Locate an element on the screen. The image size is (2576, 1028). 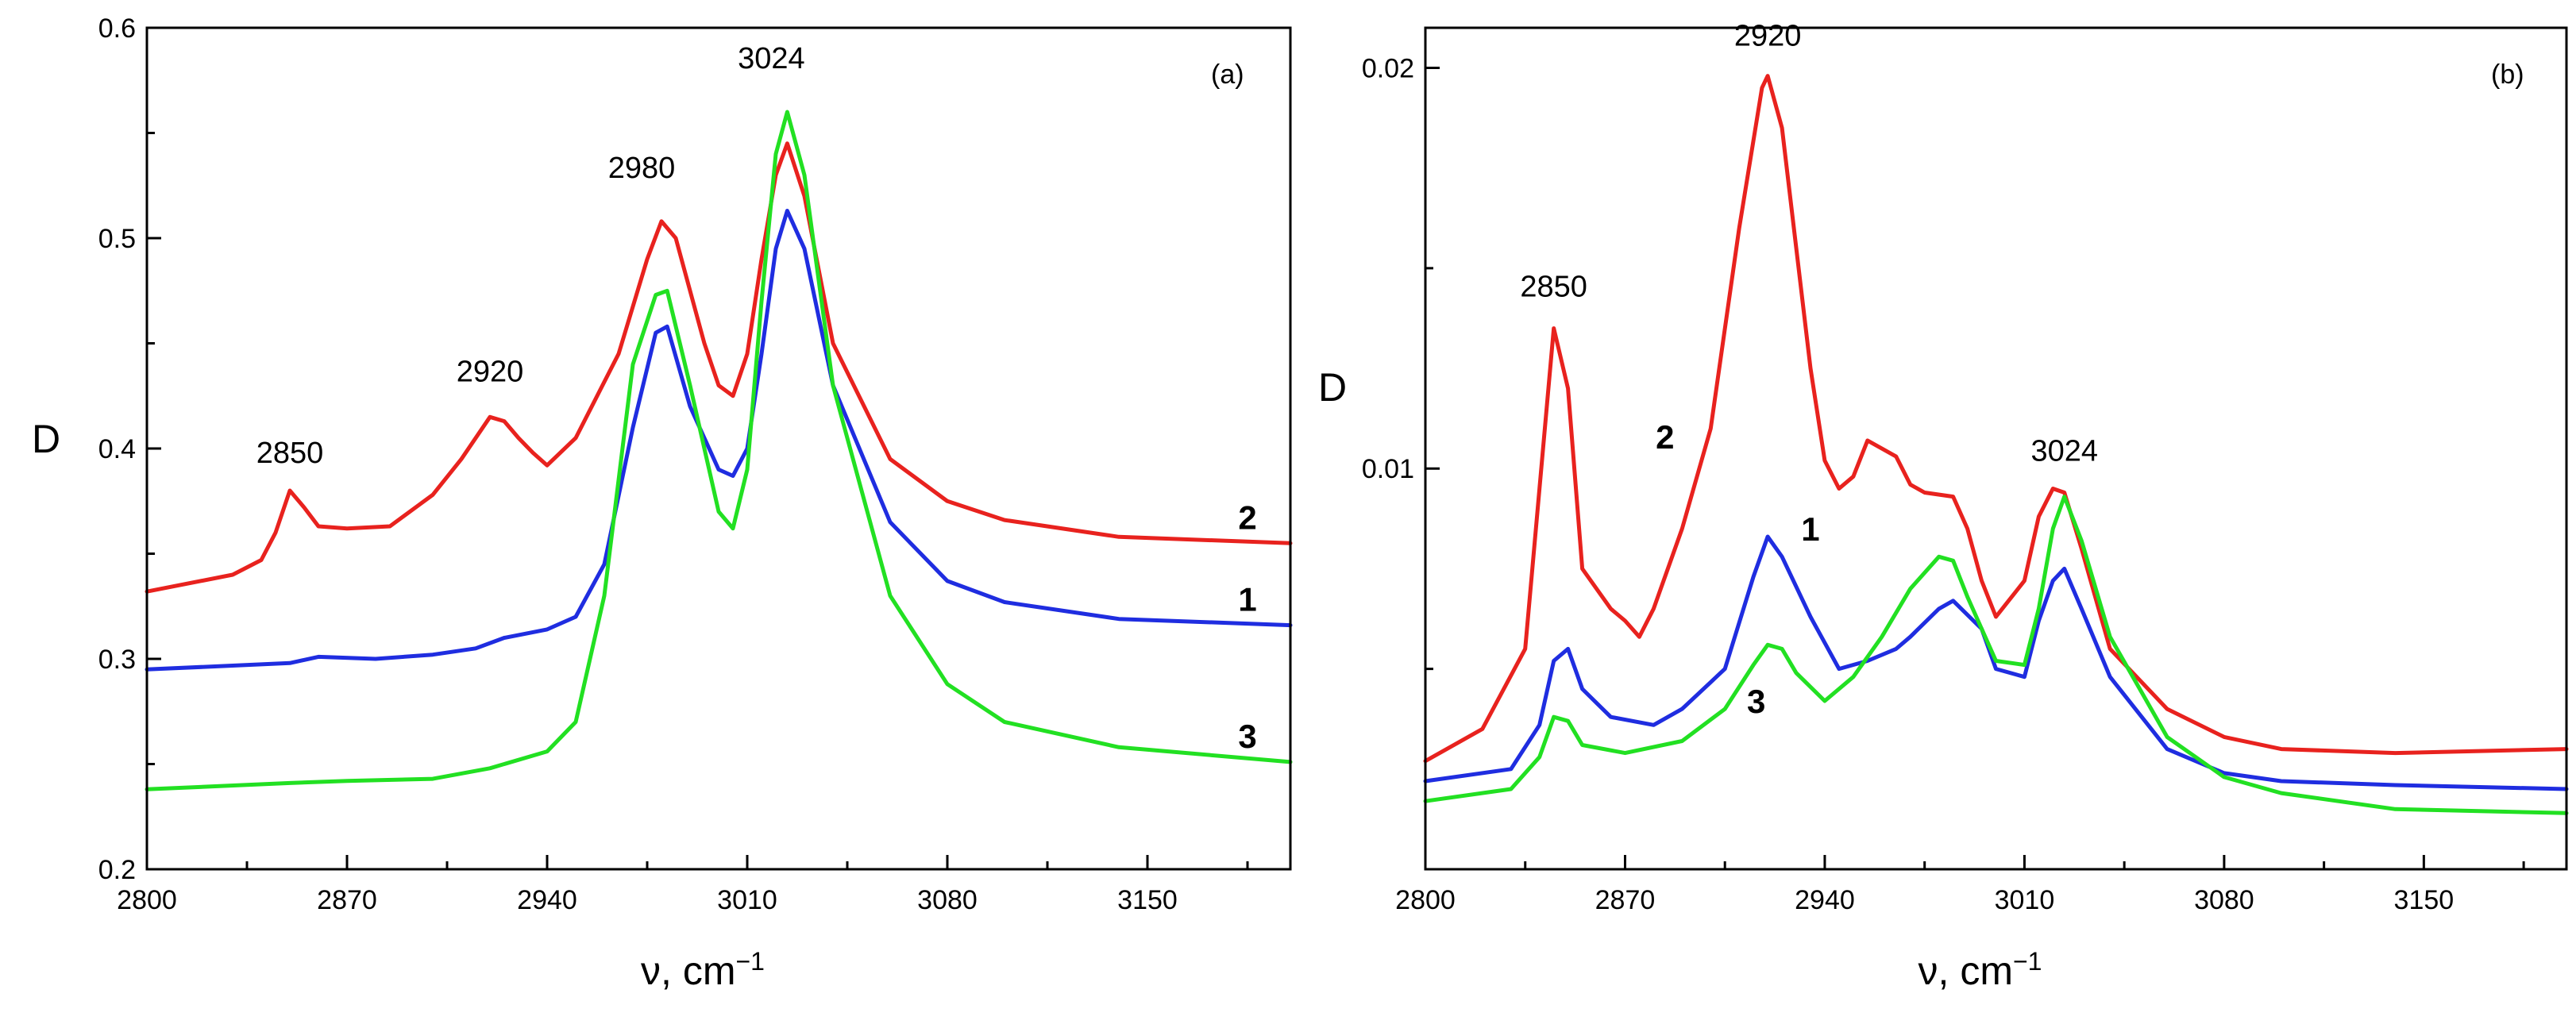
peak-annotation: 2980 is located at coordinates (642, 168).